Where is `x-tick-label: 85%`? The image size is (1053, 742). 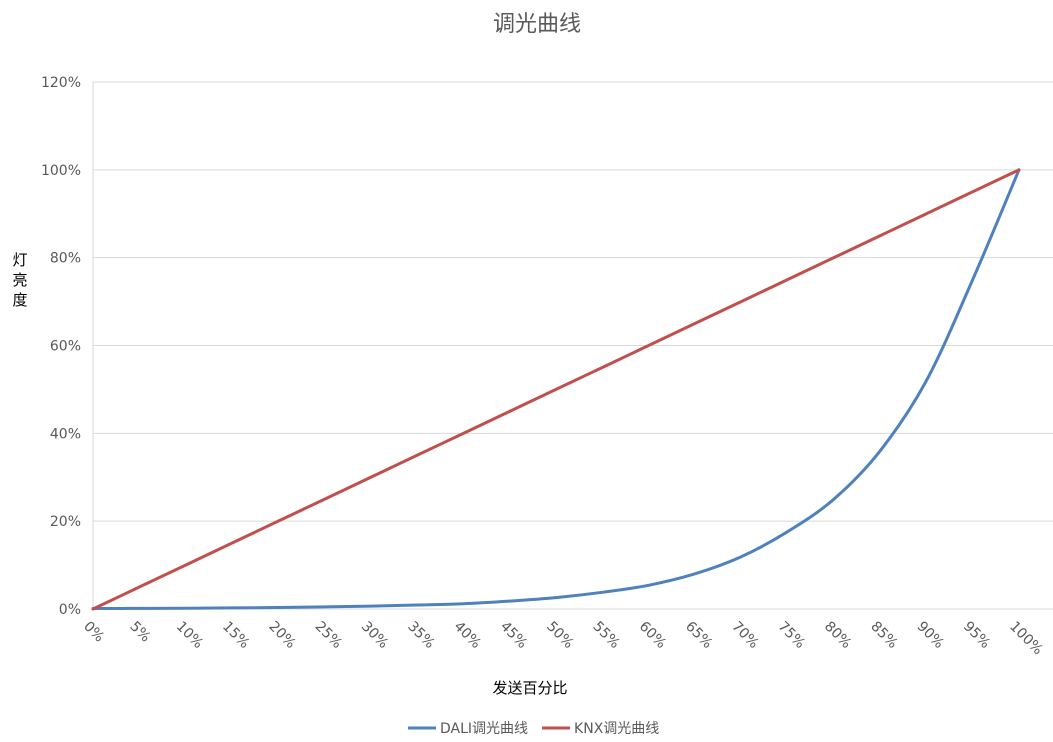 x-tick-label: 85% is located at coordinates (883, 635).